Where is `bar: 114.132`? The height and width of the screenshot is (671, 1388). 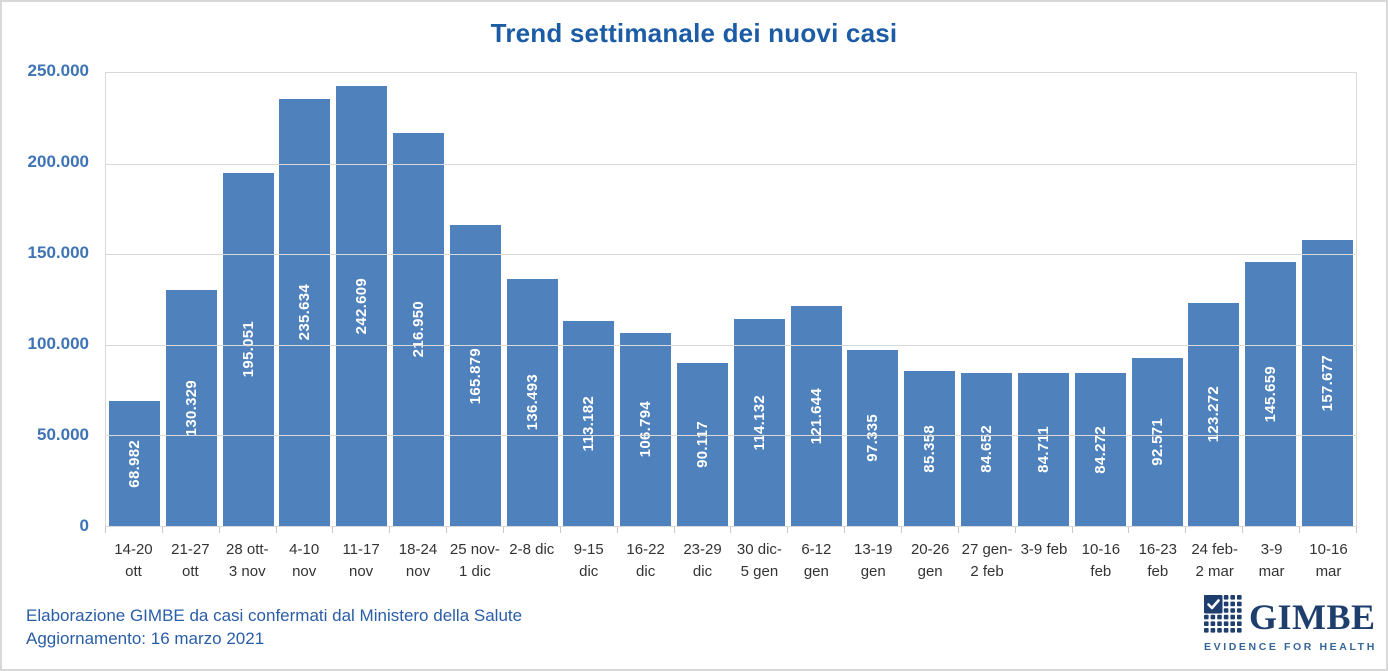
bar: 114.132 is located at coordinates (759, 422).